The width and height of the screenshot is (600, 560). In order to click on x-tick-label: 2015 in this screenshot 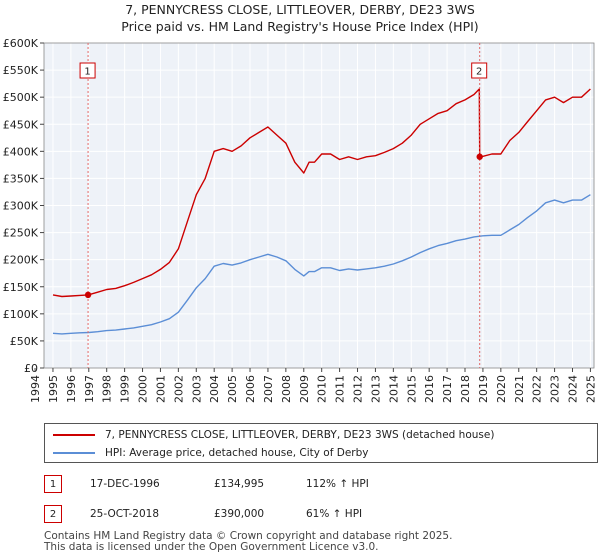, I will do `click(411, 389)`.